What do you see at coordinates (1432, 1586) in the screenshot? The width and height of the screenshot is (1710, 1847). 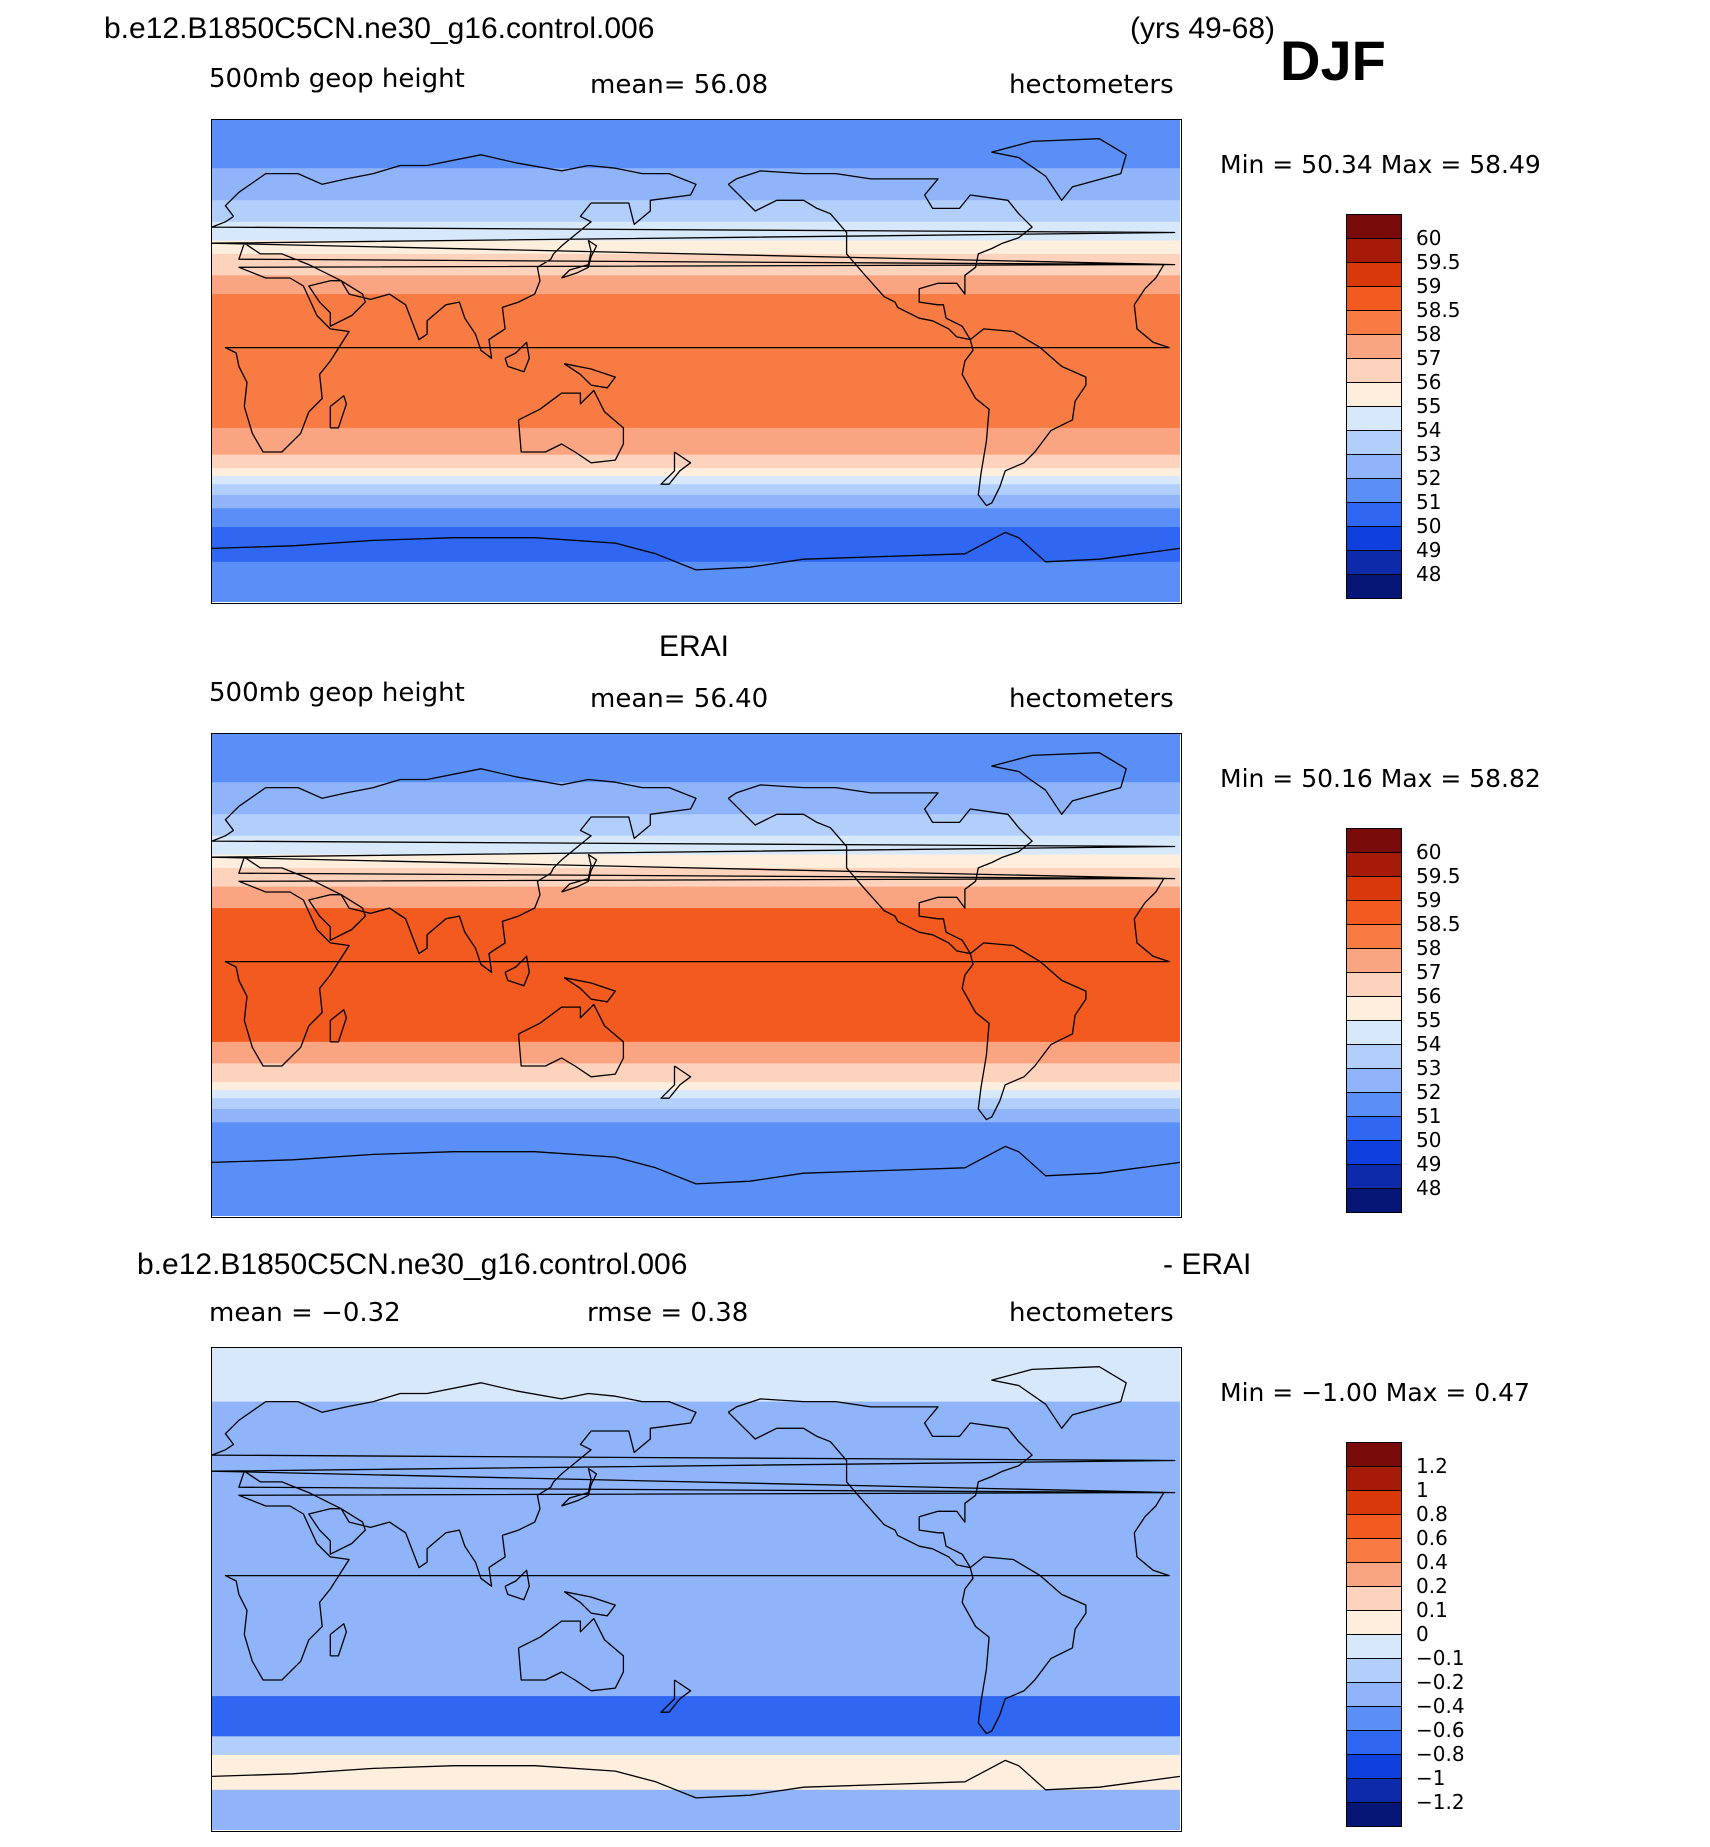 I see `colorbar-label: 0.2` at bounding box center [1432, 1586].